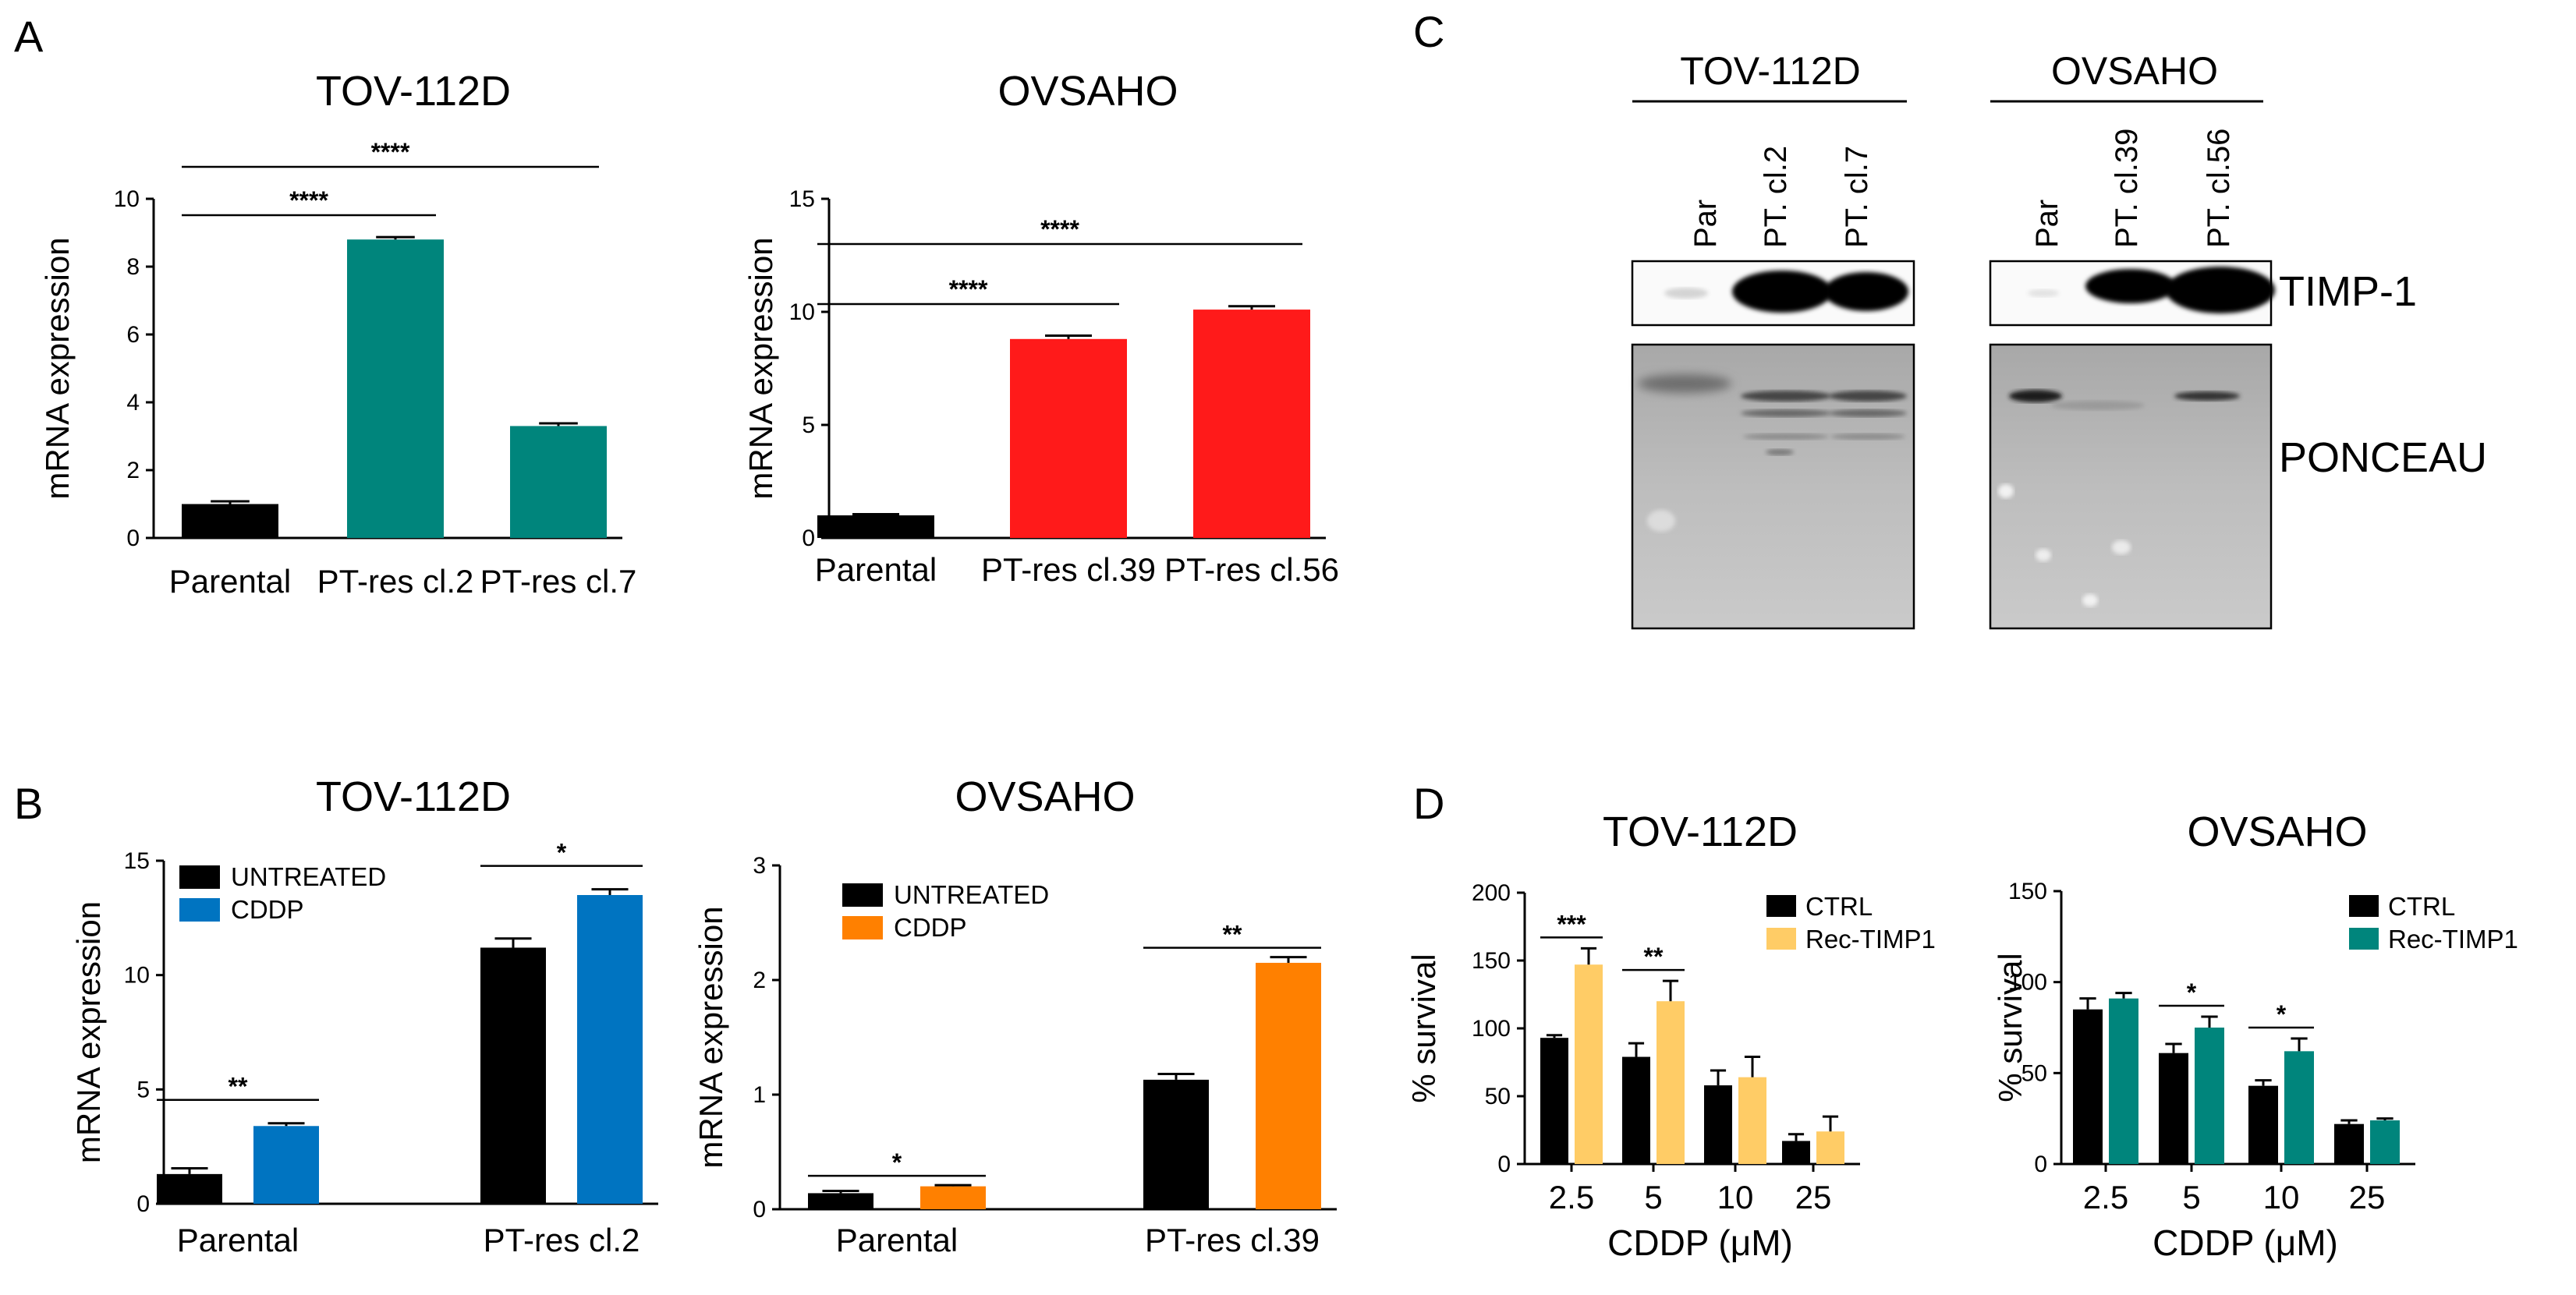  Describe the element at coordinates (2011, 1027) in the screenshot. I see `y-axis-label: % survival` at that location.